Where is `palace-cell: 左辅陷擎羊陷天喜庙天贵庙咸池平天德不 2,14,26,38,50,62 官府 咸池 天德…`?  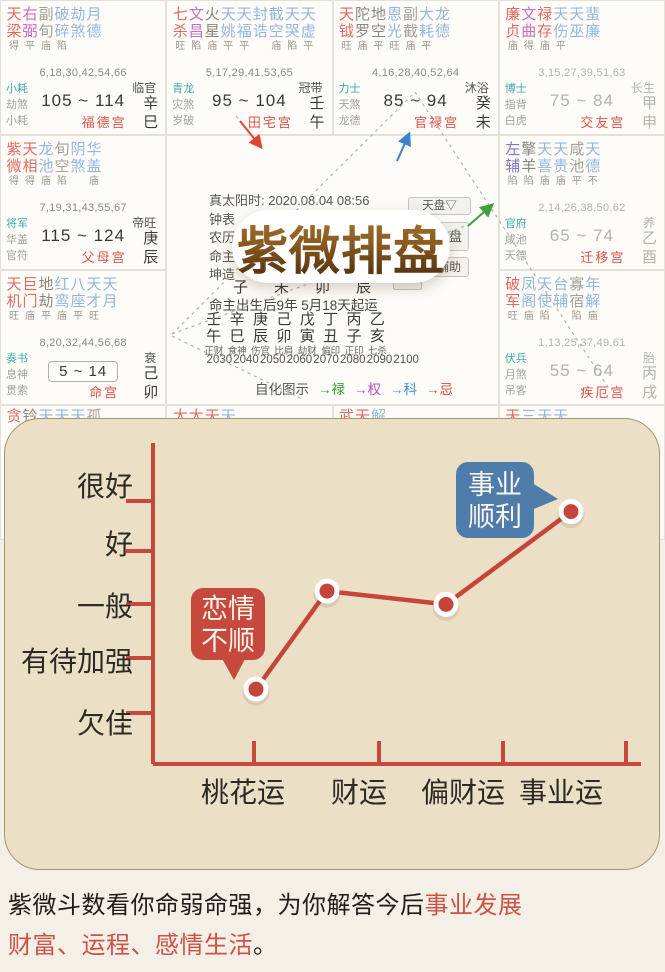
palace-cell: 左辅陷擎羊陷天喜庙天贵庙咸池平天德不 2,14,26,38,50,62 官府 咸池 天德… is located at coordinates (581, 202).